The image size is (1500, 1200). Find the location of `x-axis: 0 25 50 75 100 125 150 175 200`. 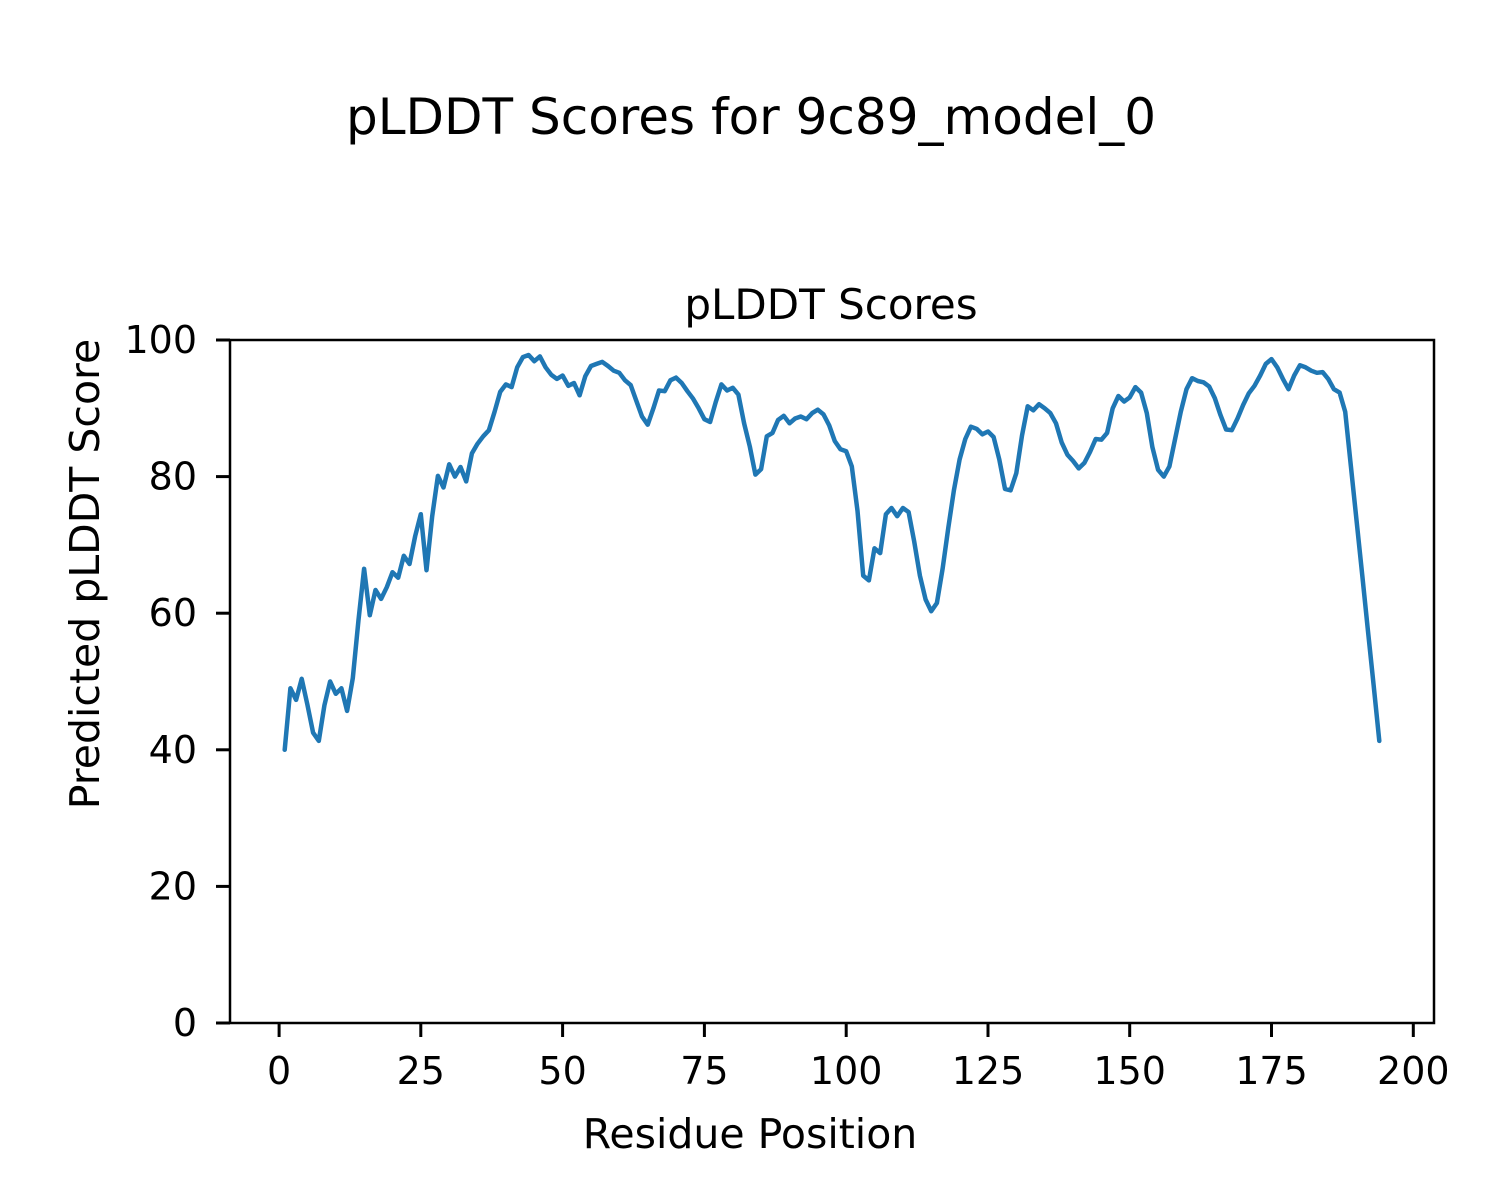

x-axis: 0 25 50 75 100 125 150 175 200 is located at coordinates (858, 1058).